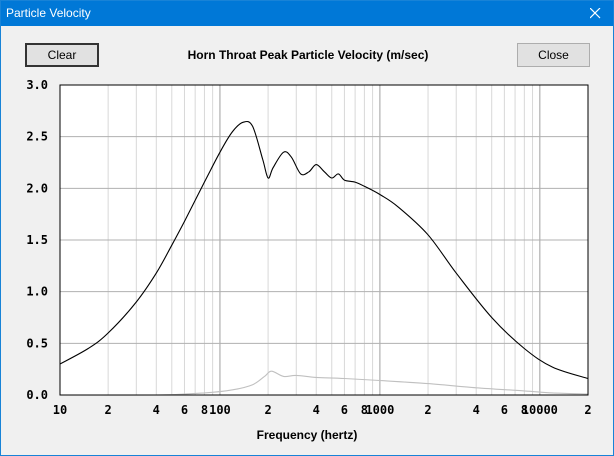 The image size is (614, 456). I want to click on y-axis: 0.0 0.5 1.0 1.5 2.0 2.5 3.0, so click(37, 240).